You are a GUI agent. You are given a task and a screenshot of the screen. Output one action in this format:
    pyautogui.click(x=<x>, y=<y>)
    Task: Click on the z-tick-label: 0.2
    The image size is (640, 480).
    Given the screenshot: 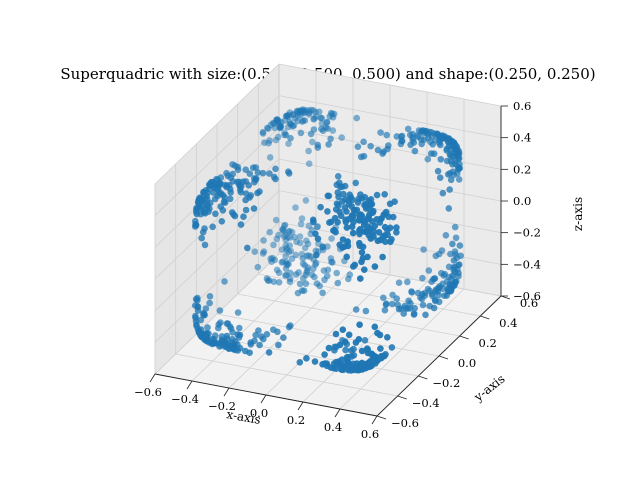 What is the action you would take?
    pyautogui.click(x=522, y=169)
    